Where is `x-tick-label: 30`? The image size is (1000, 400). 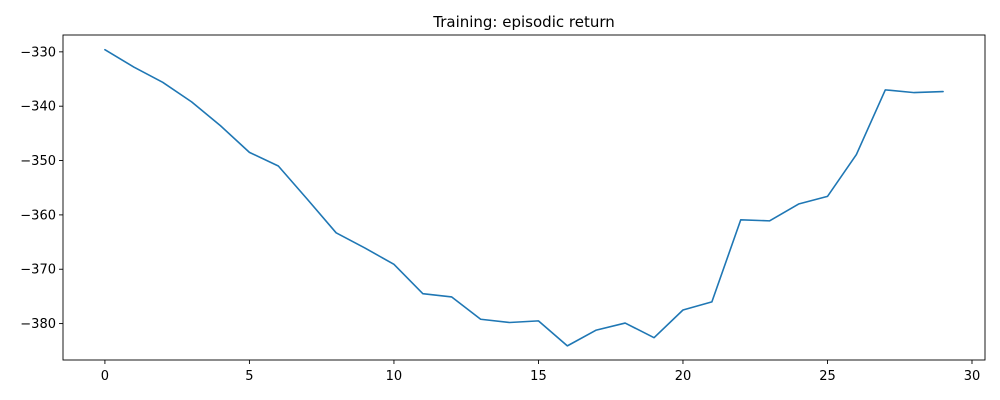
x-tick-label: 30 is located at coordinates (972, 376).